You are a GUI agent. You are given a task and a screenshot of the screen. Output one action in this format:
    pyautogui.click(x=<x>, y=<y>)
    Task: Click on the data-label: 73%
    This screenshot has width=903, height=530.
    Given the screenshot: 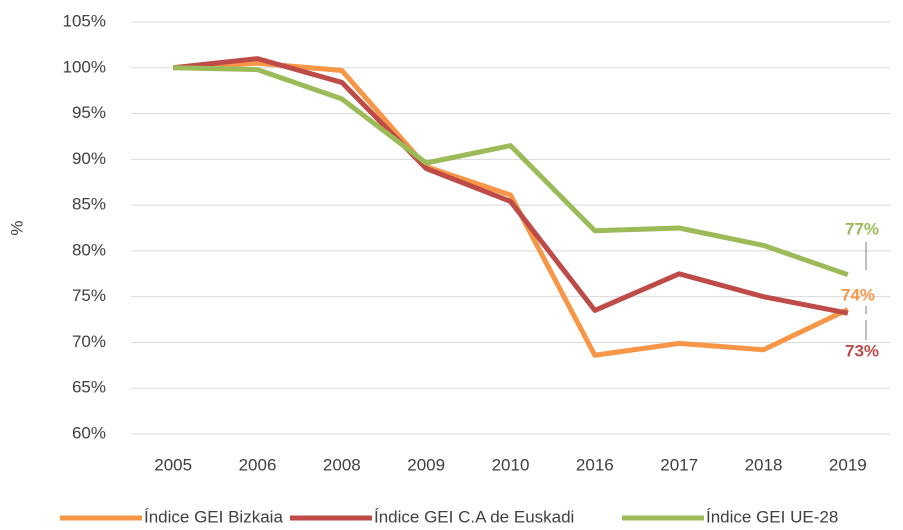 What is the action you would take?
    pyautogui.click(x=862, y=350)
    